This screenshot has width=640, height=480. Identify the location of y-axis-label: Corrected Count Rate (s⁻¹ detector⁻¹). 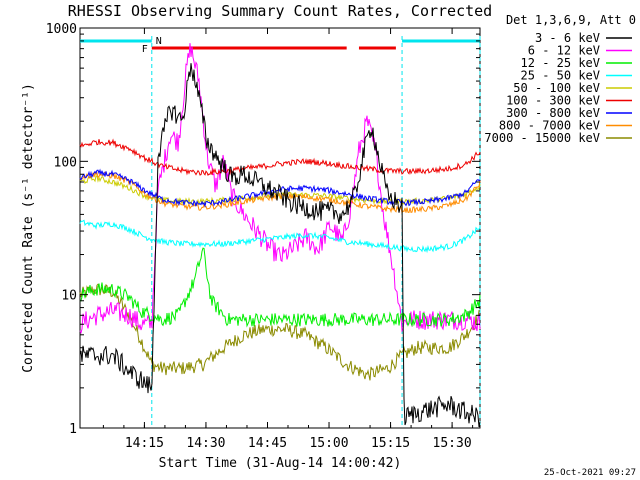
(28, 228).